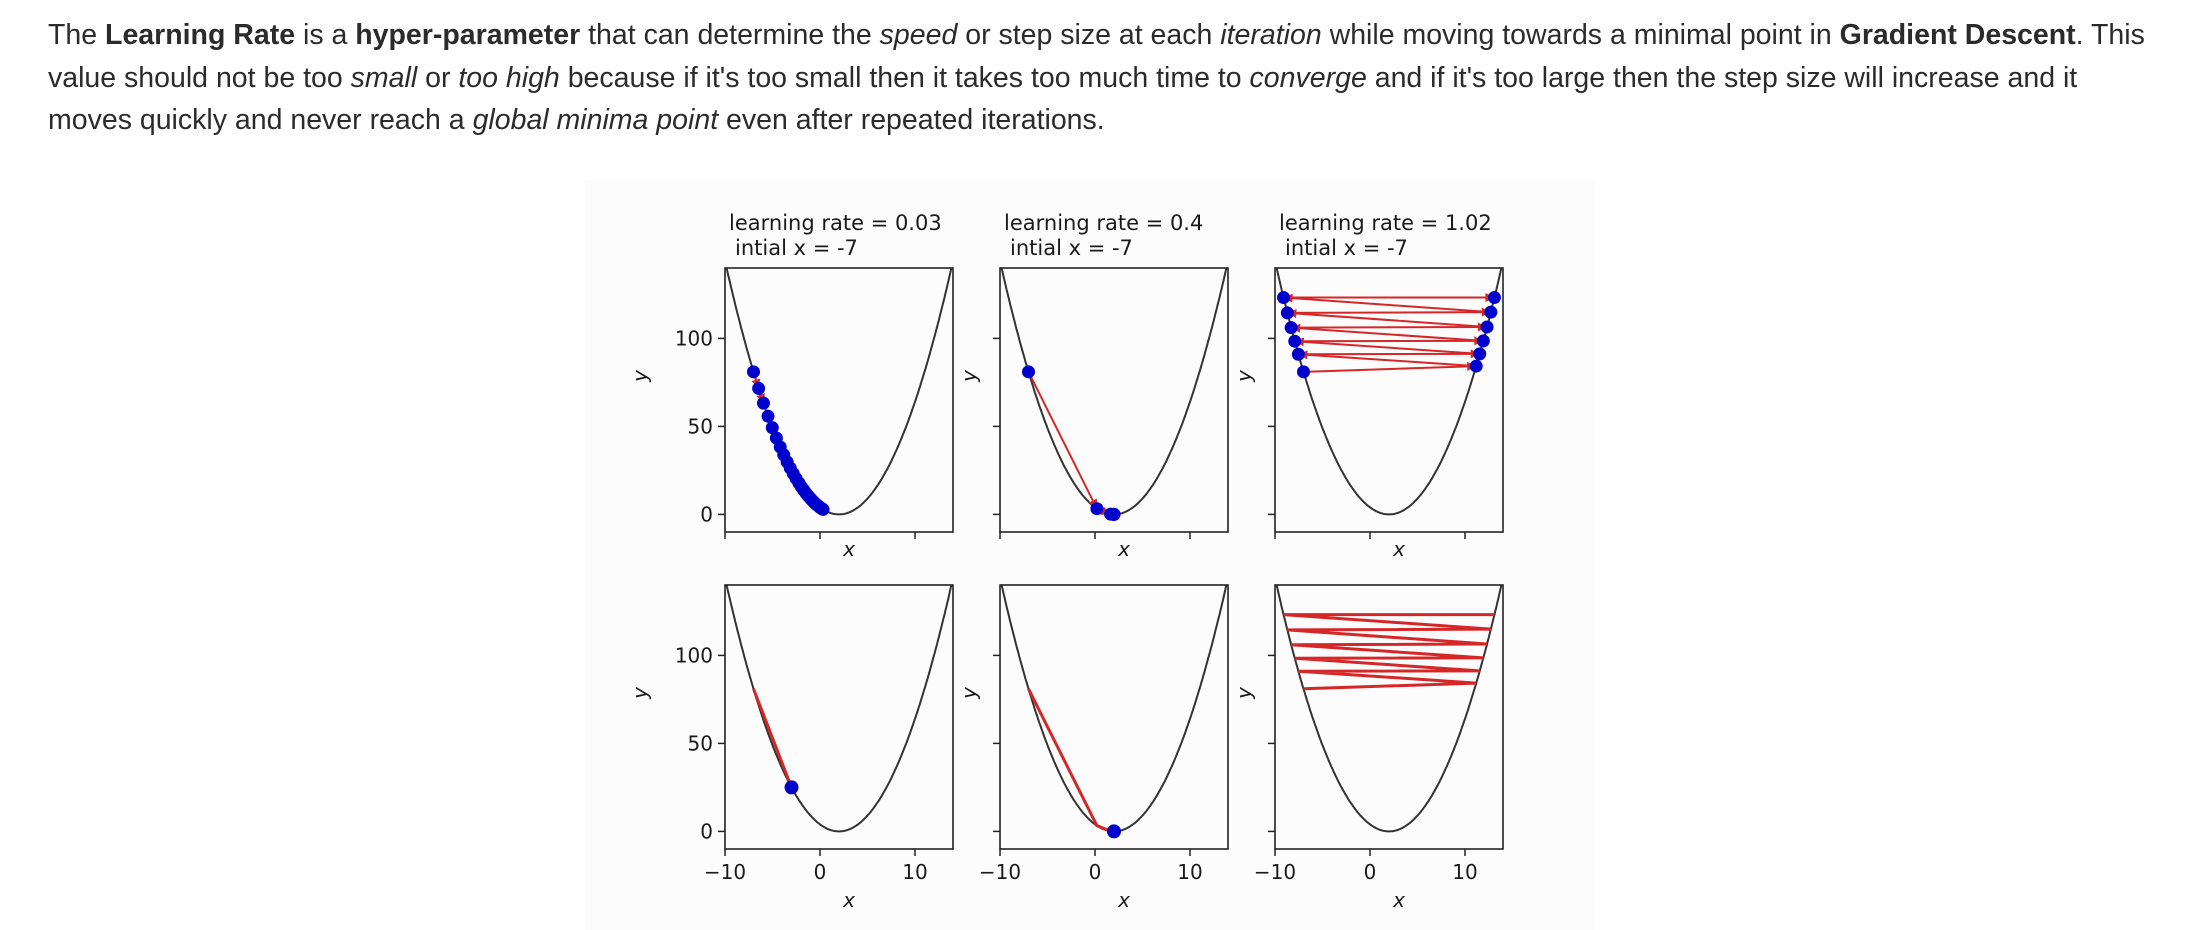 The width and height of the screenshot is (2200, 930). What do you see at coordinates (595, 120) in the screenshot?
I see `paragraph-segment: global minima point` at bounding box center [595, 120].